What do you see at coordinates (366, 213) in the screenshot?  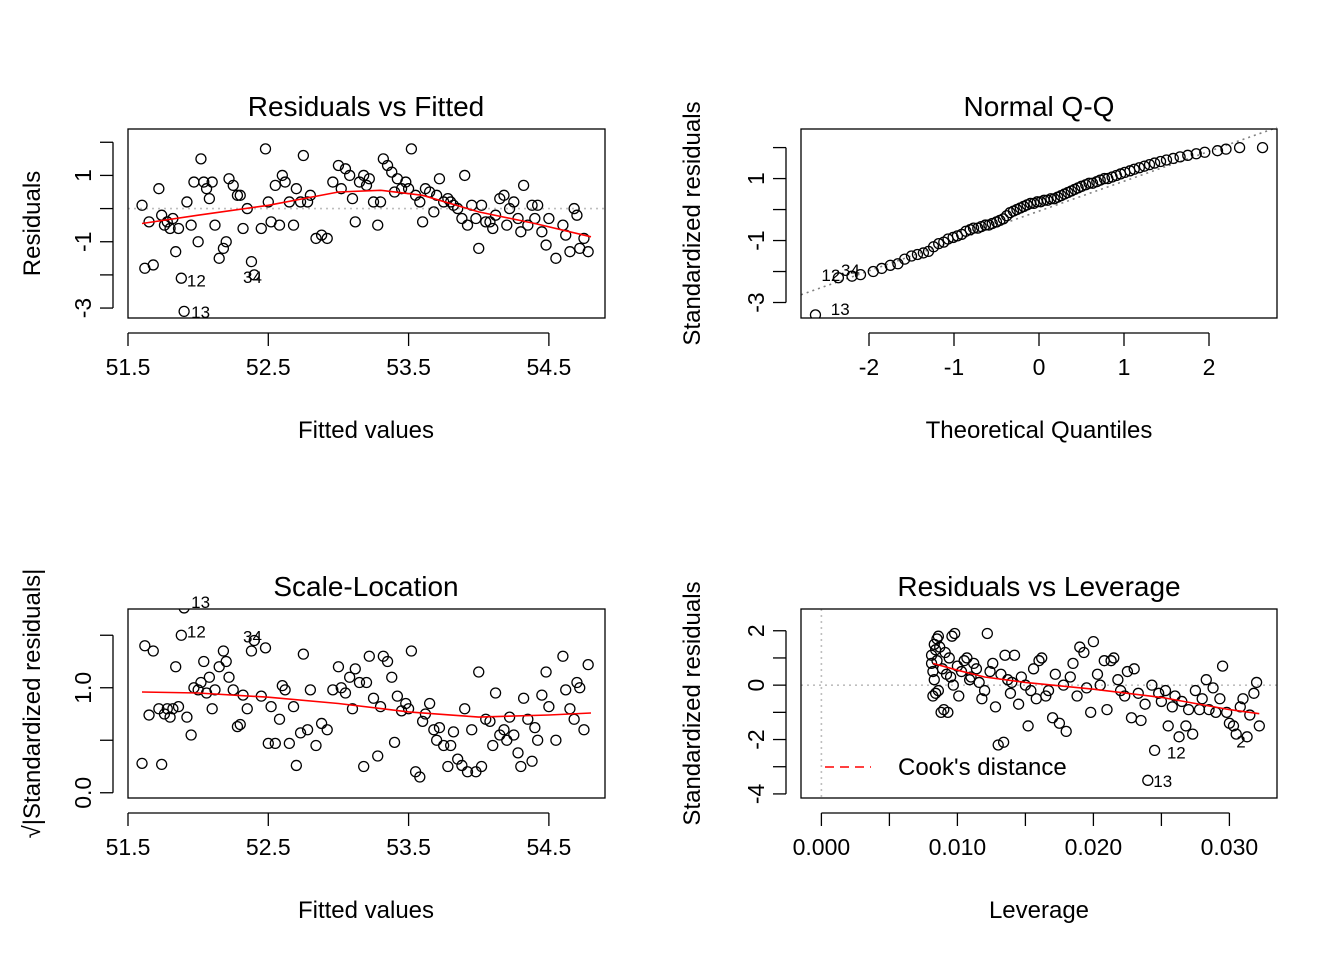 I see `smooth-line` at bounding box center [366, 213].